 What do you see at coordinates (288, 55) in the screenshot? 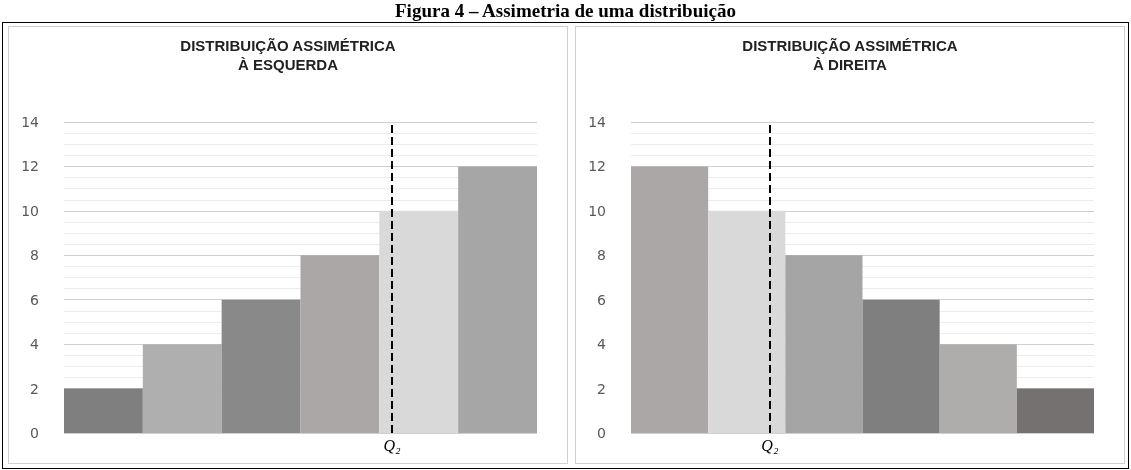
I see `chart-title: DISTRIBUIÇÃO ASSIMÉTRICA À ESQUERDA` at bounding box center [288, 55].